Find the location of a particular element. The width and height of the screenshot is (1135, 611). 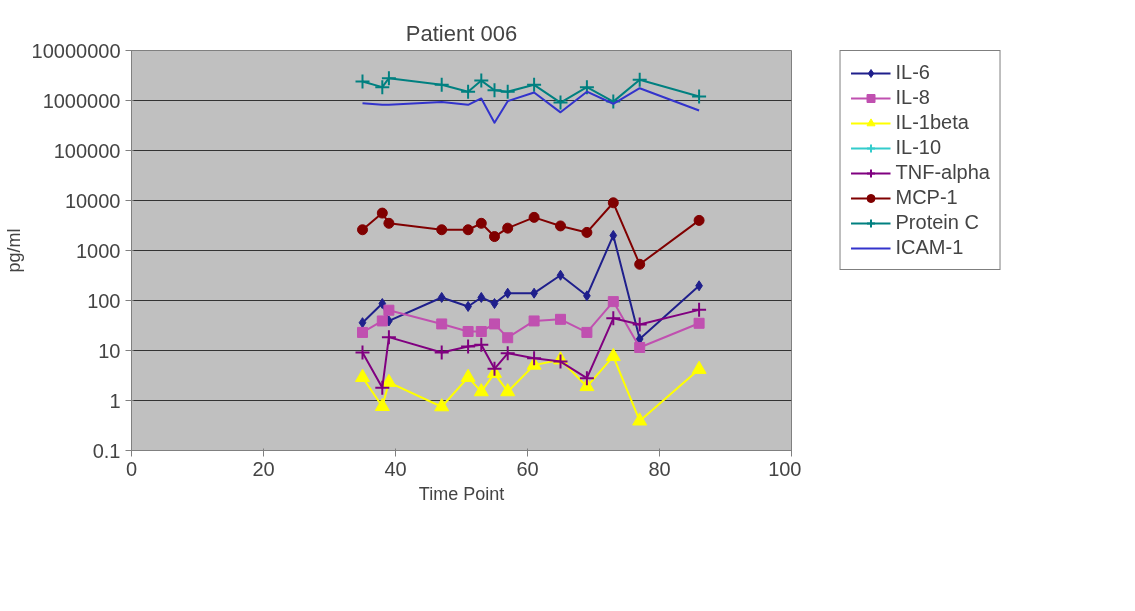

y-tick-label: 10 is located at coordinates (109, 350).